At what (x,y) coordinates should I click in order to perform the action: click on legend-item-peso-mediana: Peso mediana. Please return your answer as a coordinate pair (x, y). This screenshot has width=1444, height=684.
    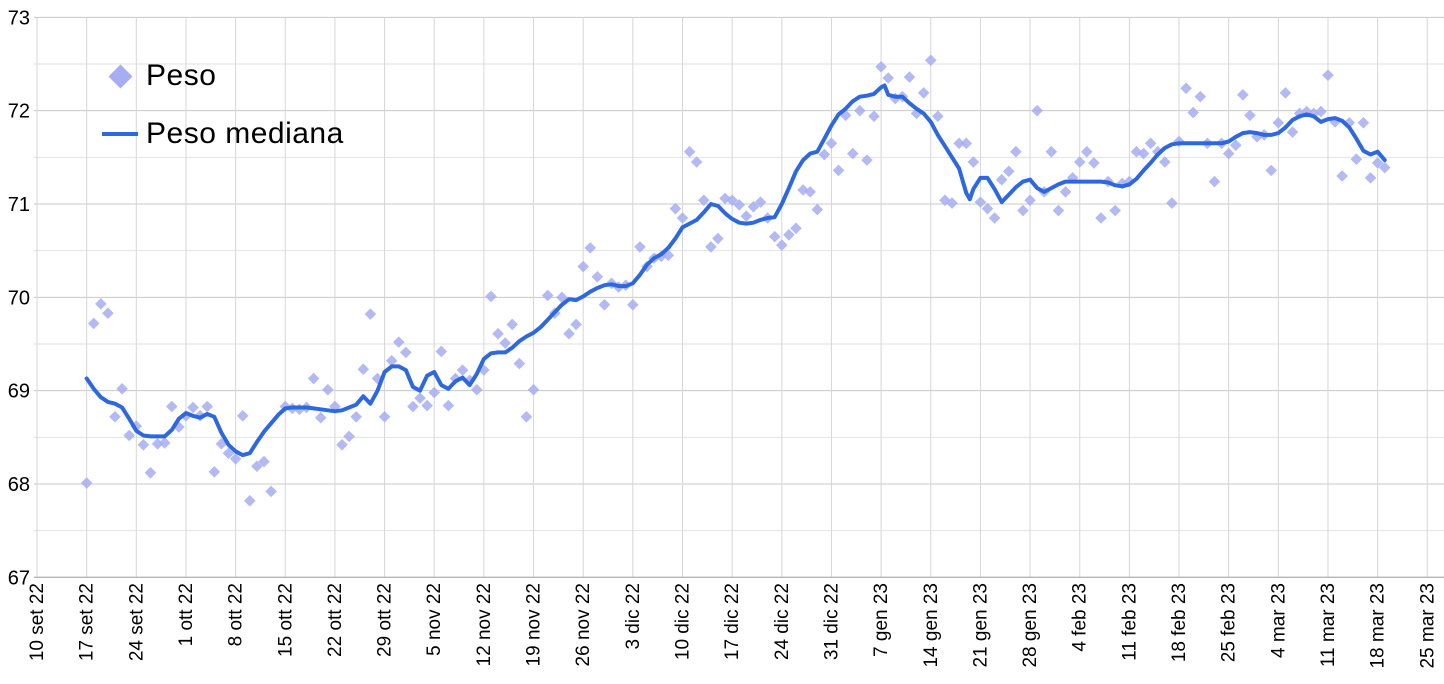
    Looking at the image, I should click on (221, 134).